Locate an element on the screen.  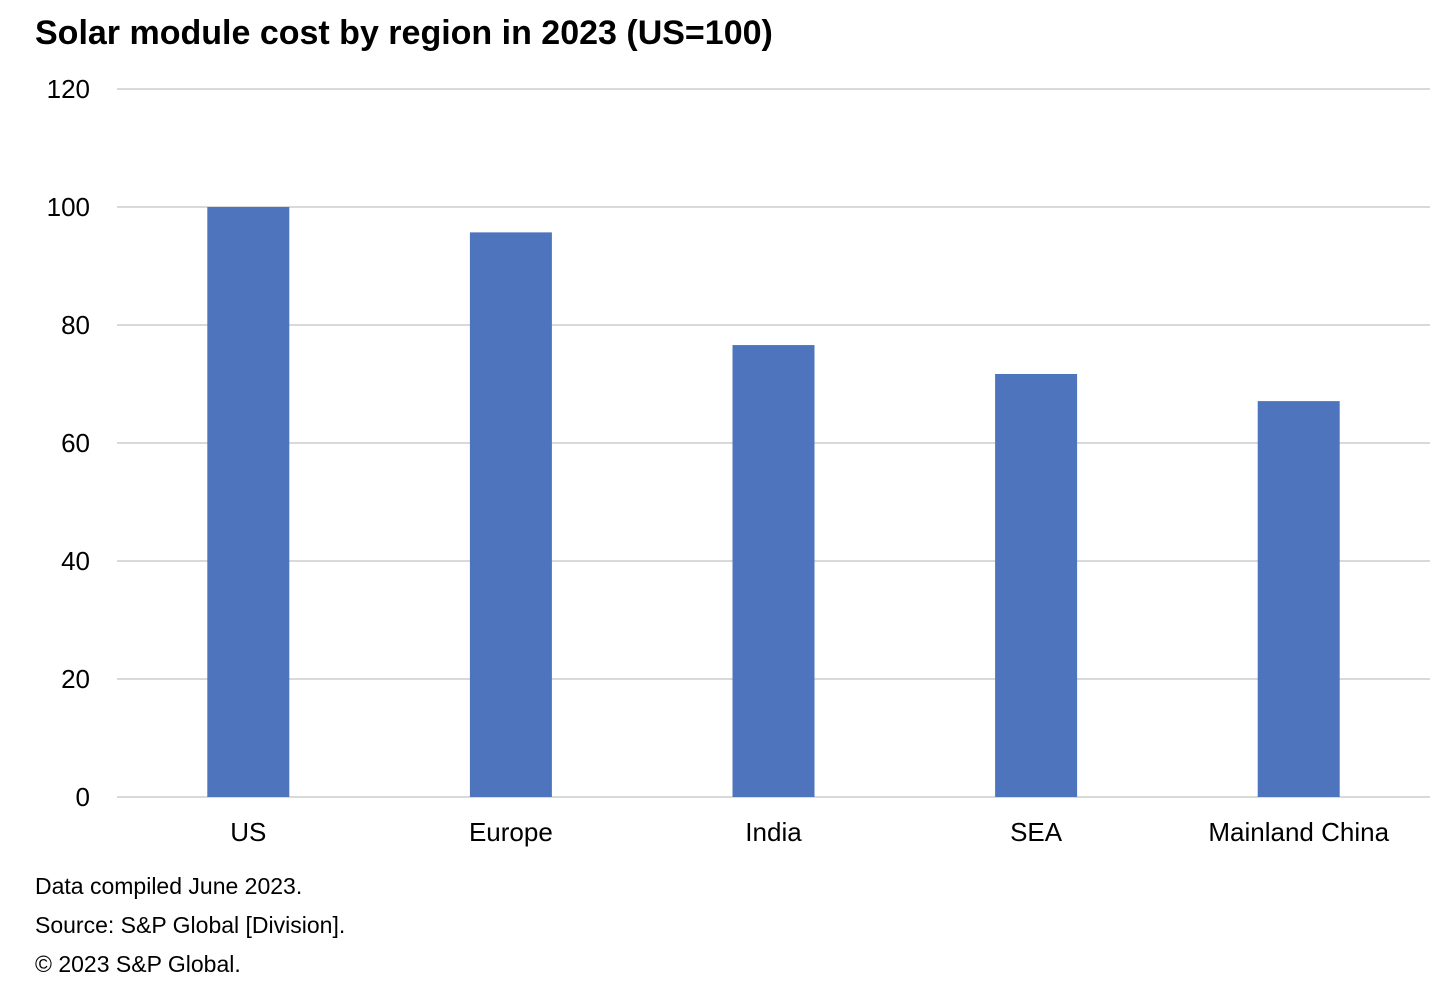
x-axis-category-labels: US Europe India SEA Mainland China is located at coordinates (809, 832).